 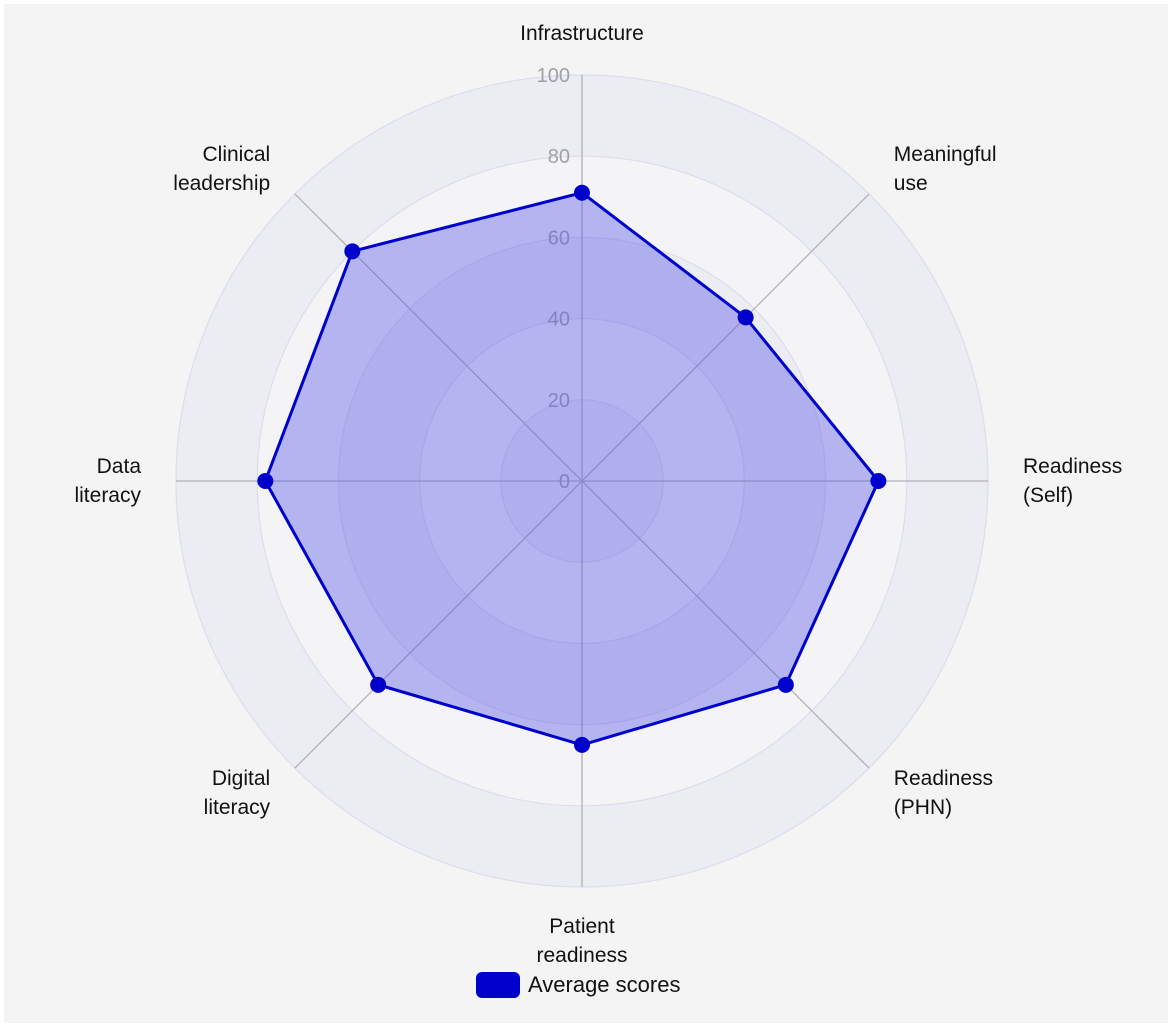 What do you see at coordinates (943, 793) in the screenshot?
I see `axis-label-4: Readiness (PHN)` at bounding box center [943, 793].